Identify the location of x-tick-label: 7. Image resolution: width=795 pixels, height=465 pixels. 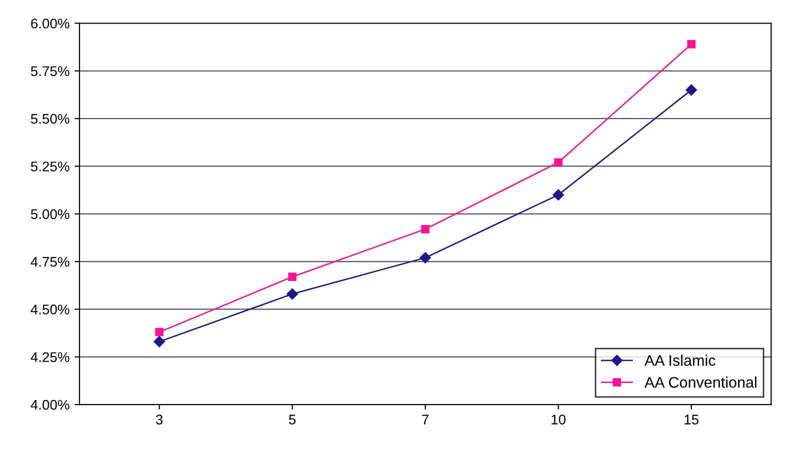
(425, 419).